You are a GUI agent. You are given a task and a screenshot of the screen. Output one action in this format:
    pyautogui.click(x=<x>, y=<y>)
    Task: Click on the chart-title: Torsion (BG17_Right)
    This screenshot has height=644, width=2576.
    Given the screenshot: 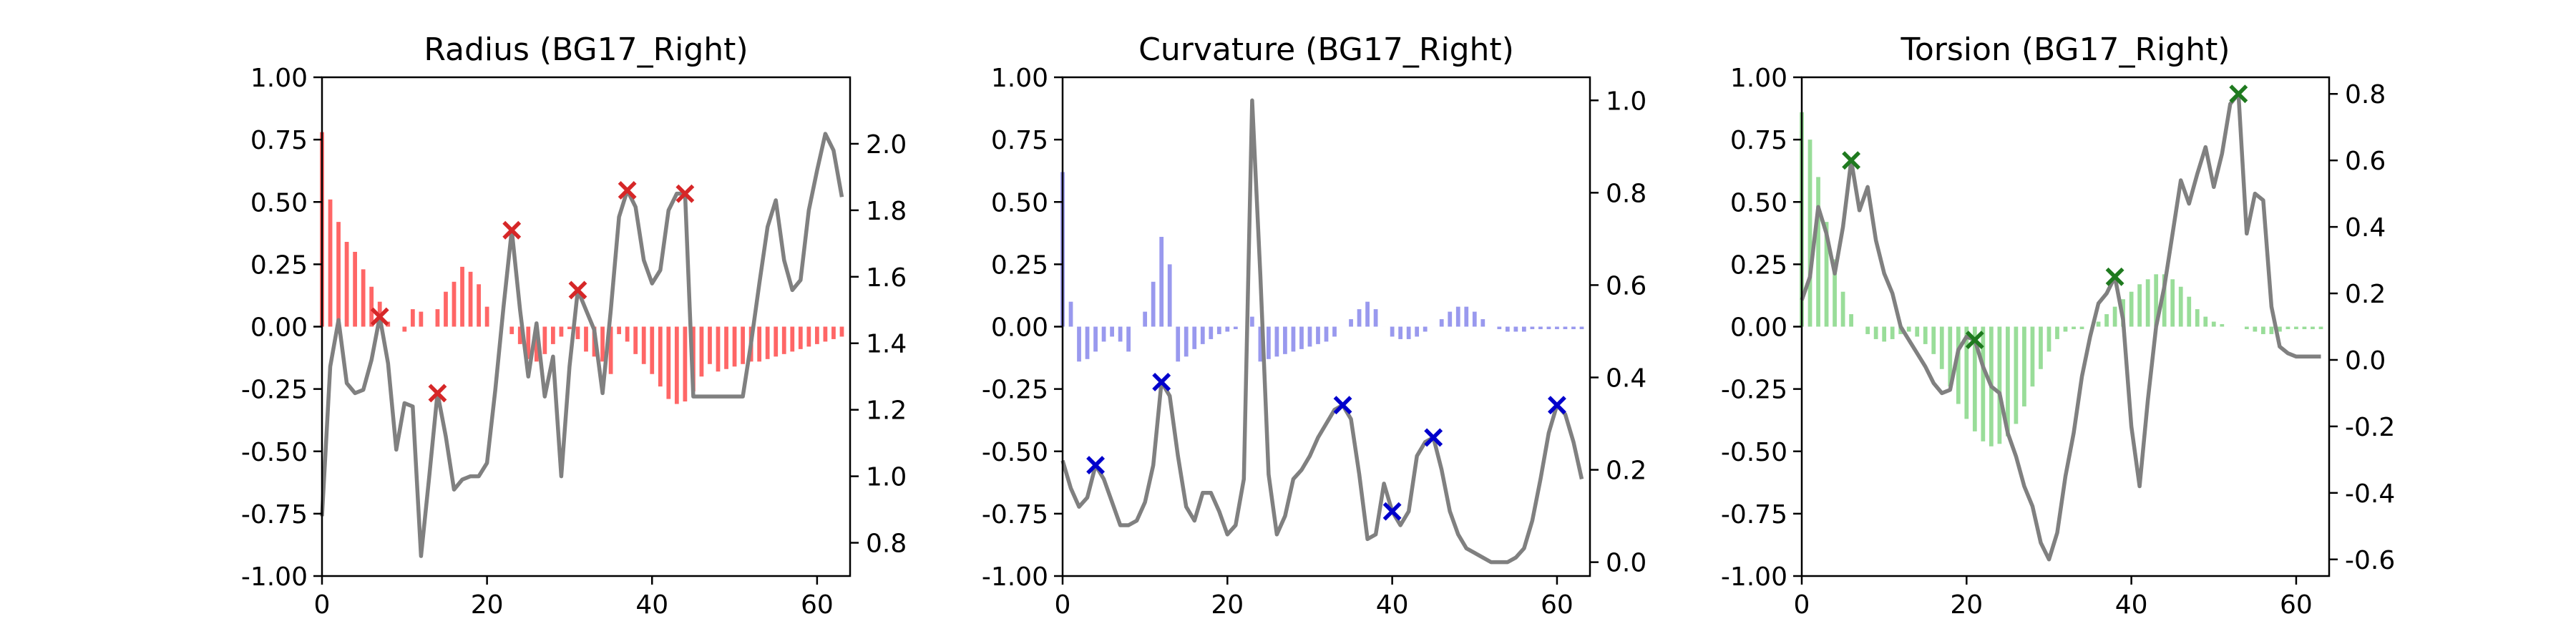 What is the action you would take?
    pyautogui.click(x=2065, y=49)
    